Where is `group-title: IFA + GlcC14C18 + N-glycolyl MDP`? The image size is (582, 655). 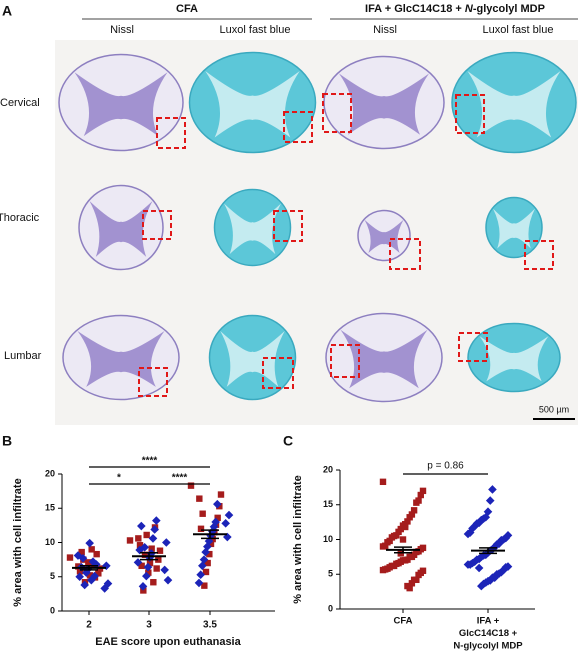
group-title: IFA + GlcC14C18 + N-glycolyl MDP is located at coordinates (455, 9).